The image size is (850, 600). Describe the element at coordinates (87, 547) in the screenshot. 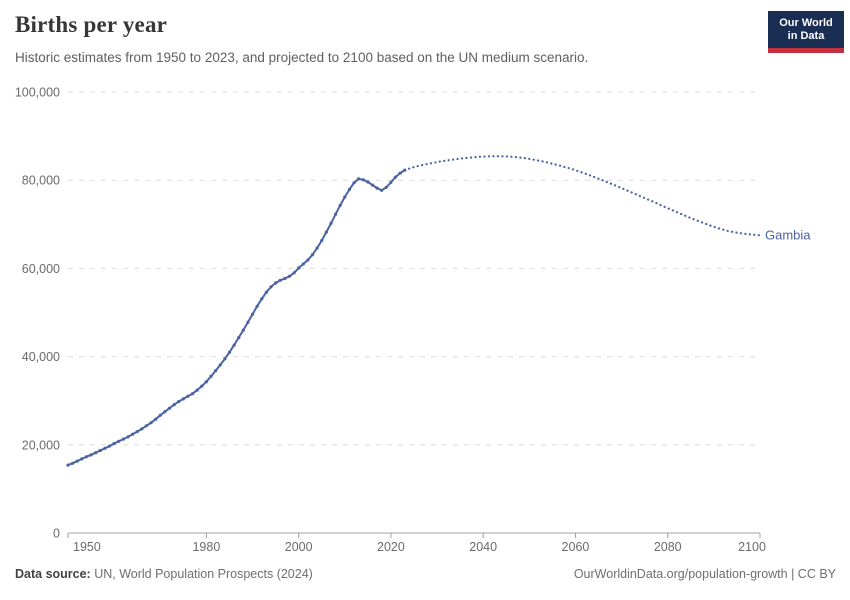

I see `svg-text: 1950` at that location.